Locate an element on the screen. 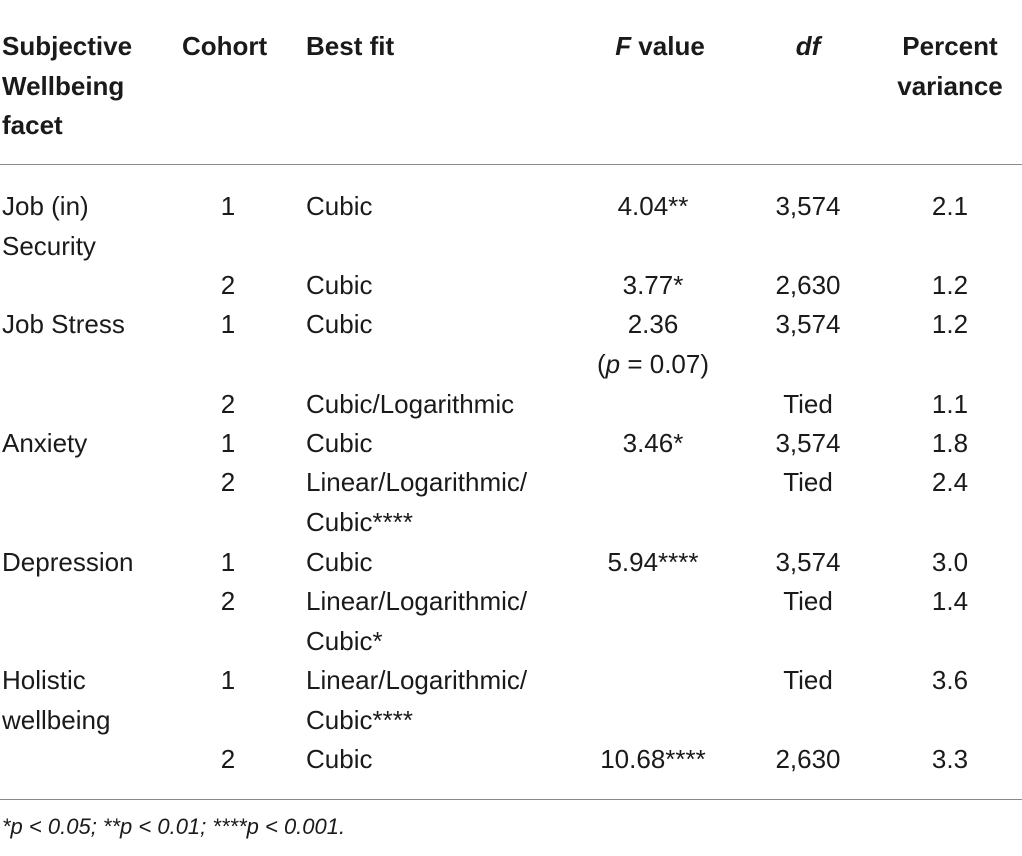 The height and width of the screenshot is (856, 1022). row-8-cohort: 1 is located at coordinates (228, 680).